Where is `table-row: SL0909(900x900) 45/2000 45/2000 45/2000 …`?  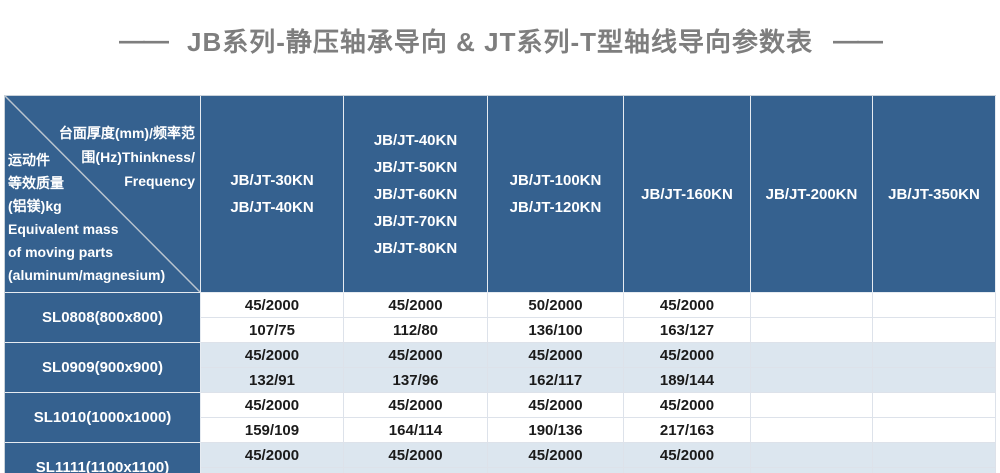
table-row: SL0909(900x900) 45/2000 45/2000 45/2000 … is located at coordinates (500, 368).